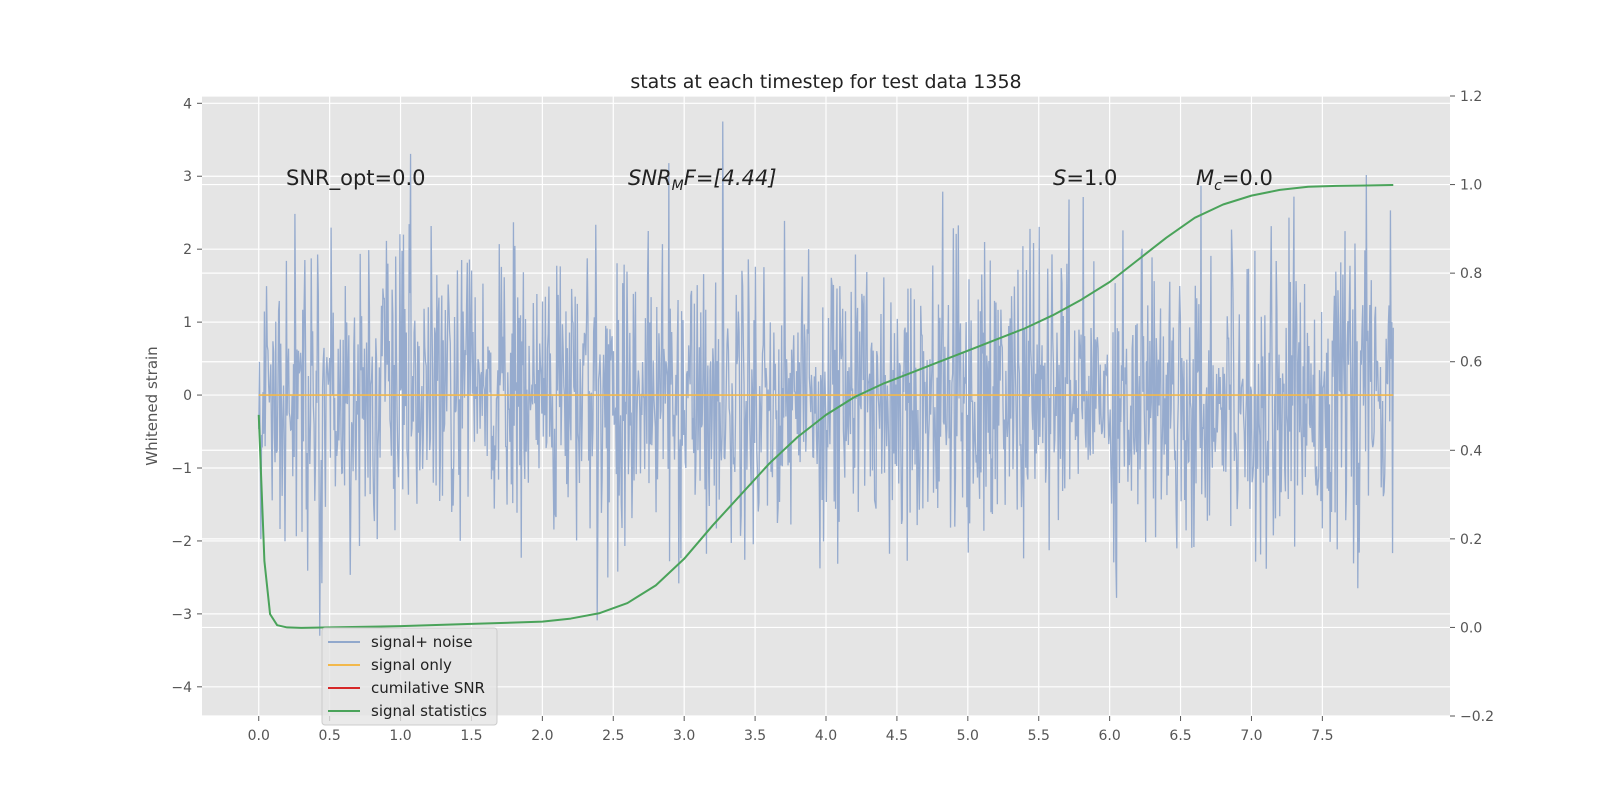  What do you see at coordinates (187, 323) in the screenshot?
I see `y-tick-label: 1` at bounding box center [187, 323].